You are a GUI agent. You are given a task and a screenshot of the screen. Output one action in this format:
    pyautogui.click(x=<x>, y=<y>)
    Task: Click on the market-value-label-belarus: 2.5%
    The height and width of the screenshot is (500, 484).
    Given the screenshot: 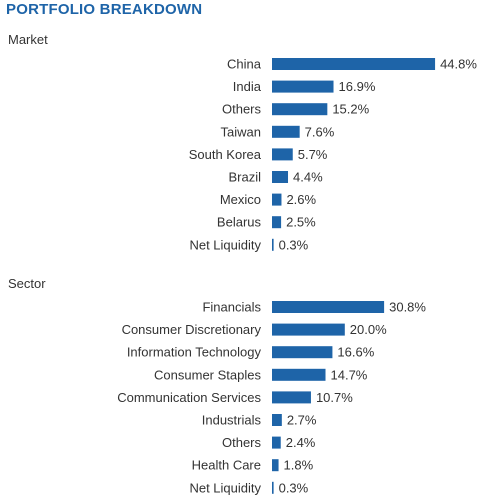 What is the action you would take?
    pyautogui.click(x=301, y=222)
    